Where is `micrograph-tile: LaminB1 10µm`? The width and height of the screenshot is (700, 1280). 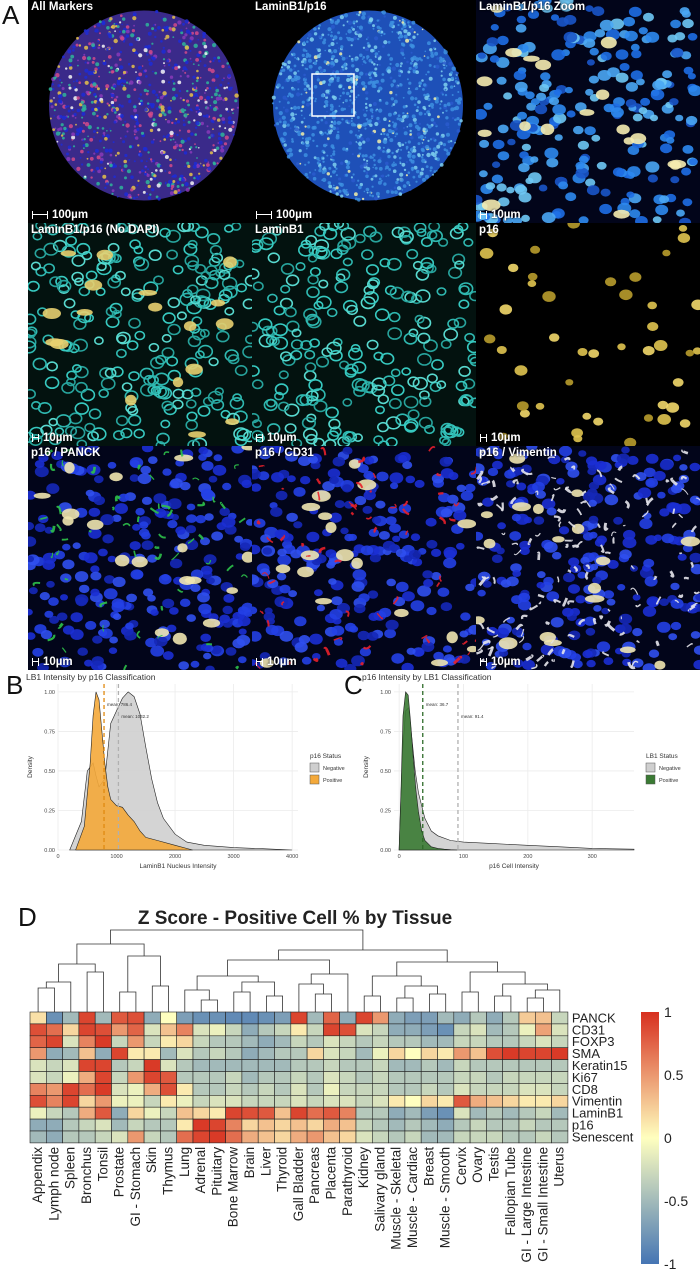
micrograph-tile: LaminB1 10µm is located at coordinates (364, 334).